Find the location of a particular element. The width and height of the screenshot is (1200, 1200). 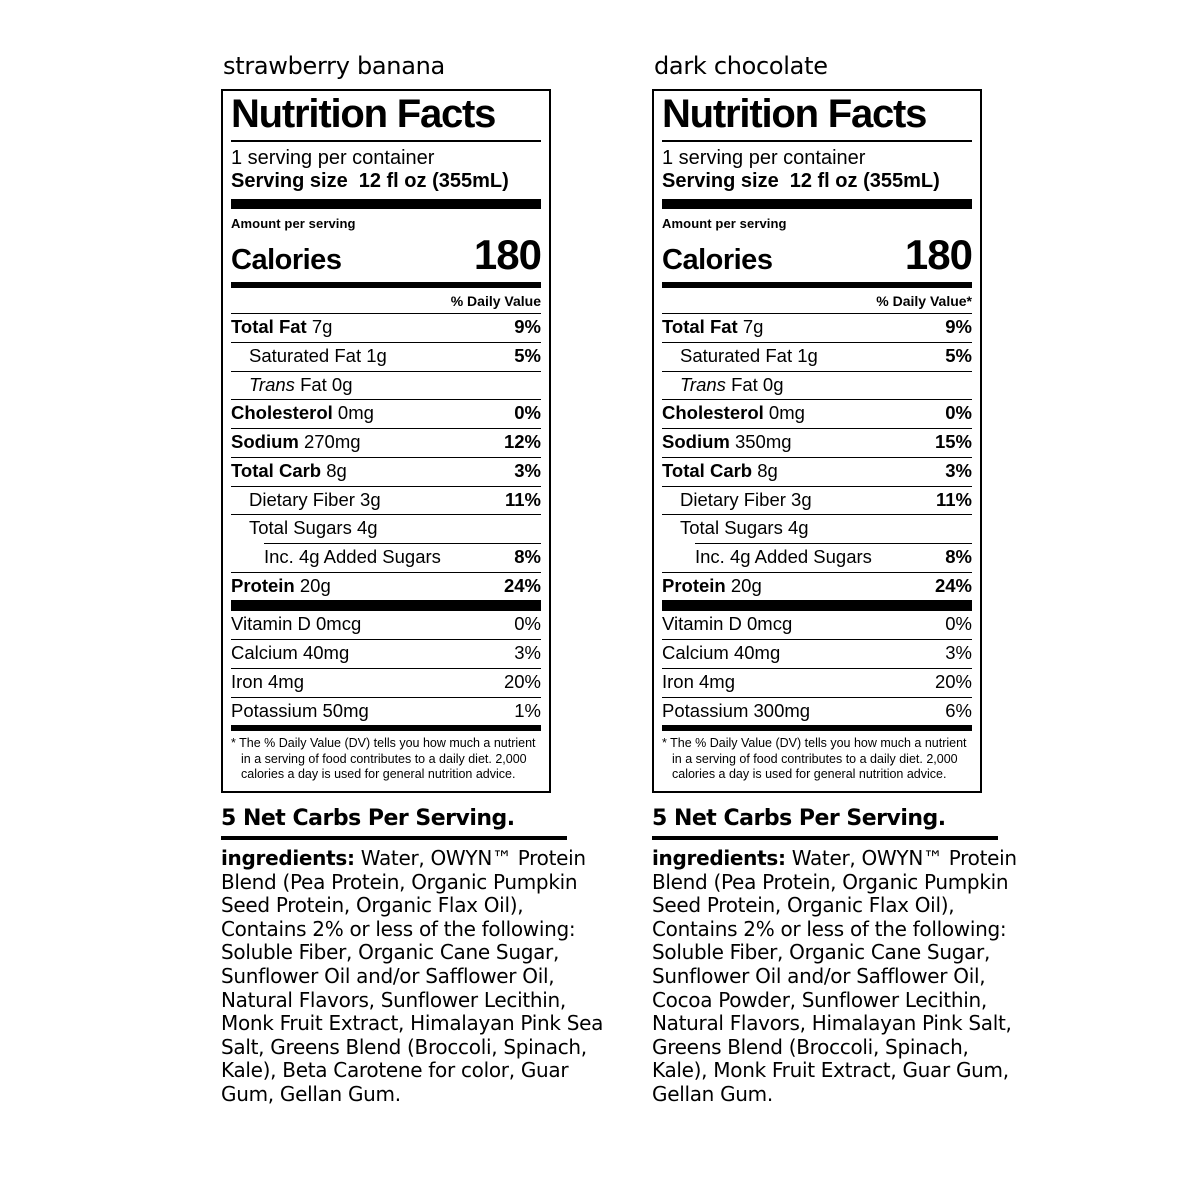

nutrient-row-sodium: Sodium 270mg 12% is located at coordinates (386, 442).